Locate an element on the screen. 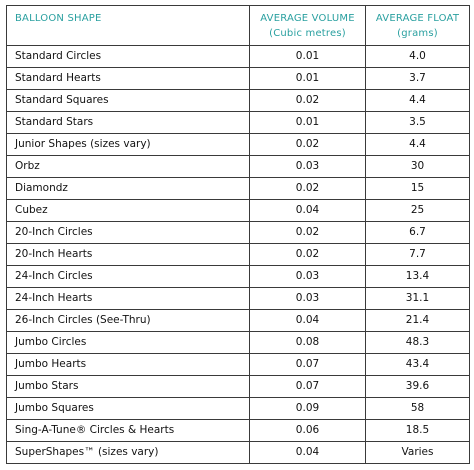 The width and height of the screenshot is (474, 470). table-row: 26-Inch Circles (See-Thru) 0.04 21.4 is located at coordinates (238, 320).